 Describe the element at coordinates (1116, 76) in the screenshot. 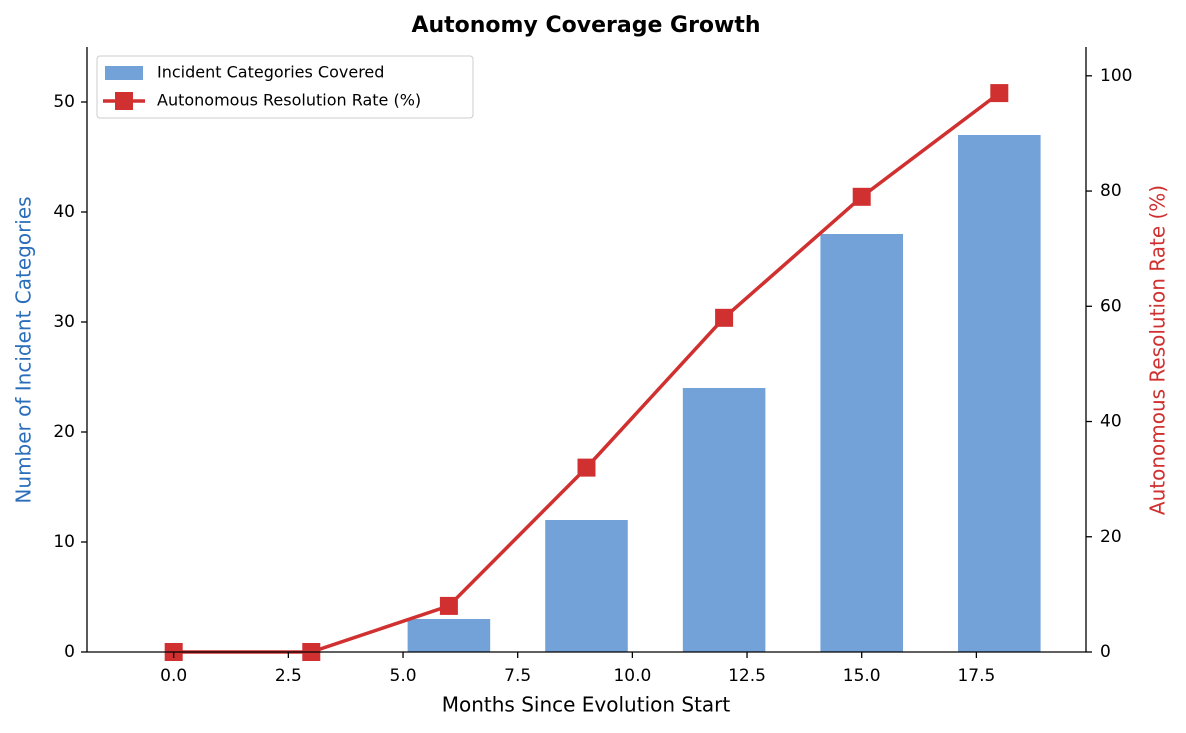

I see `y2-tick-label: 100` at that location.